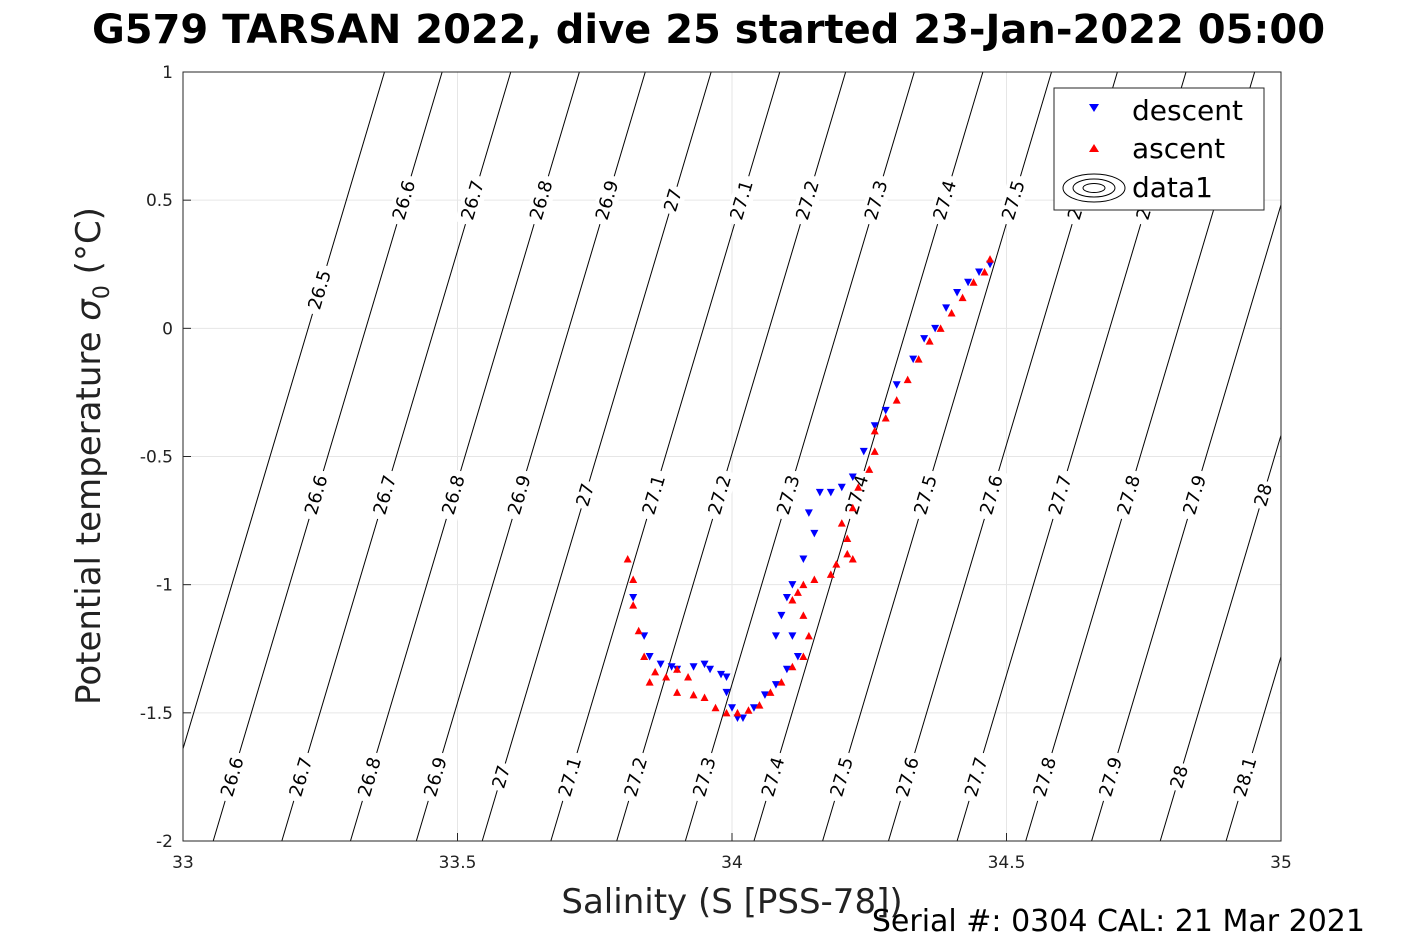  Describe the element at coordinates (164, 842) in the screenshot. I see `y-tick-label: -2` at that location.